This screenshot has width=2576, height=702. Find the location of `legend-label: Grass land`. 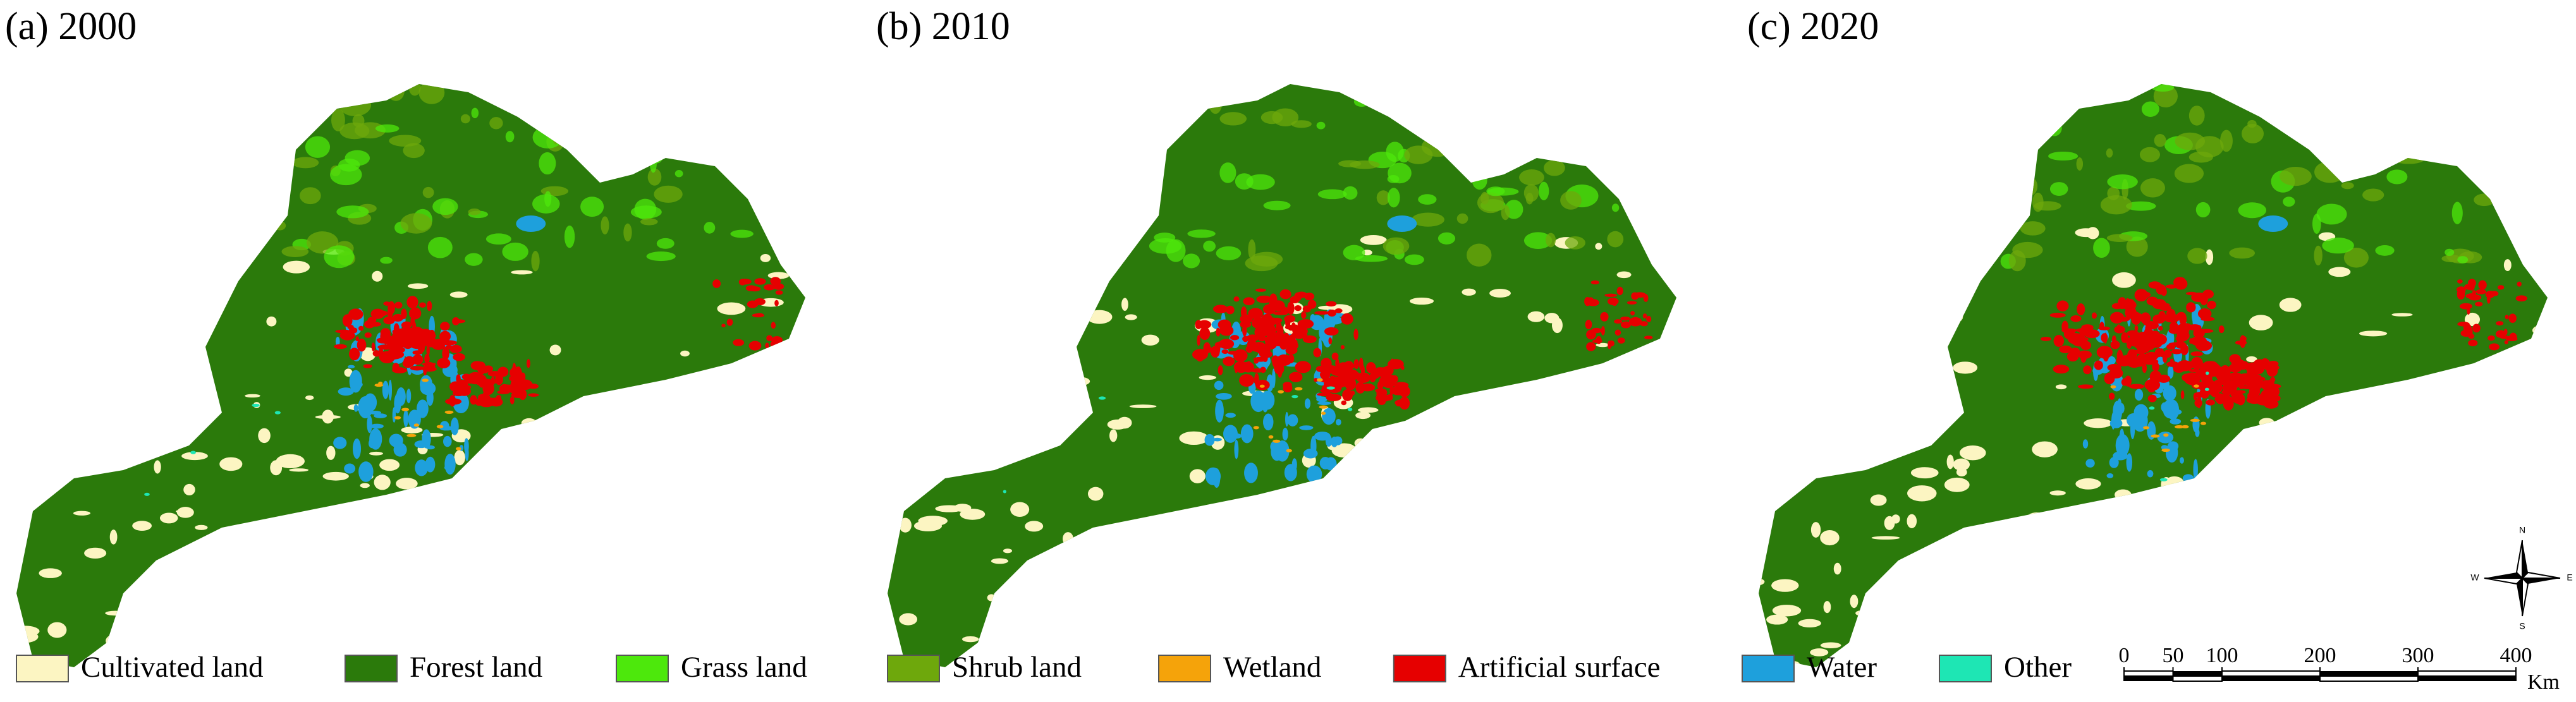

legend-label: Grass land is located at coordinates (744, 667).